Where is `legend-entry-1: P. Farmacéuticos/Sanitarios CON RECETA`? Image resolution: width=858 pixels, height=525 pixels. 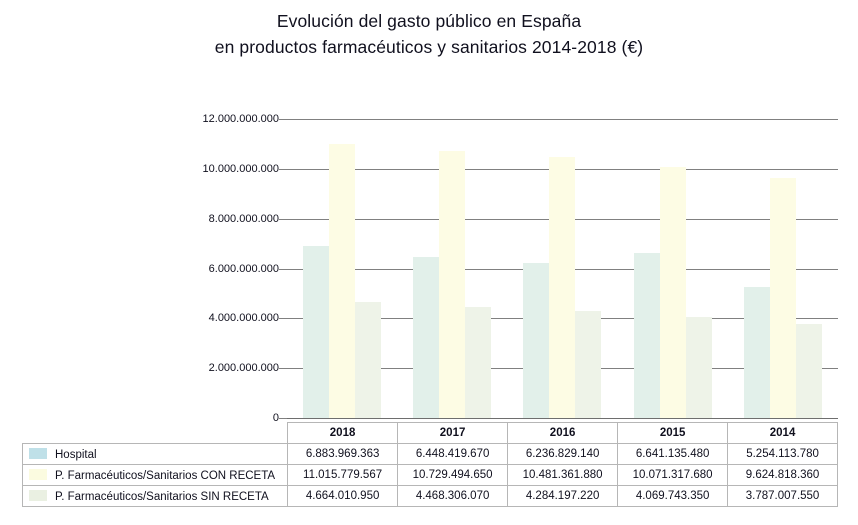
legend-entry-1: P. Farmacéuticos/Sanitarios CON RECETA is located at coordinates (155, 475).